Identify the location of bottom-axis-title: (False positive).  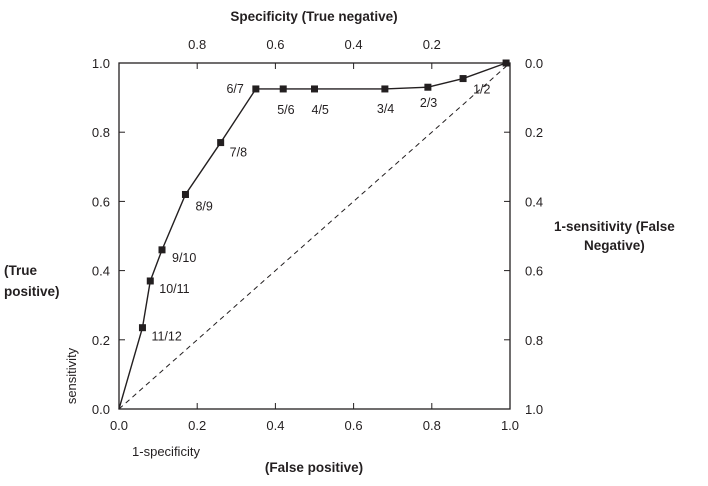
(314, 467).